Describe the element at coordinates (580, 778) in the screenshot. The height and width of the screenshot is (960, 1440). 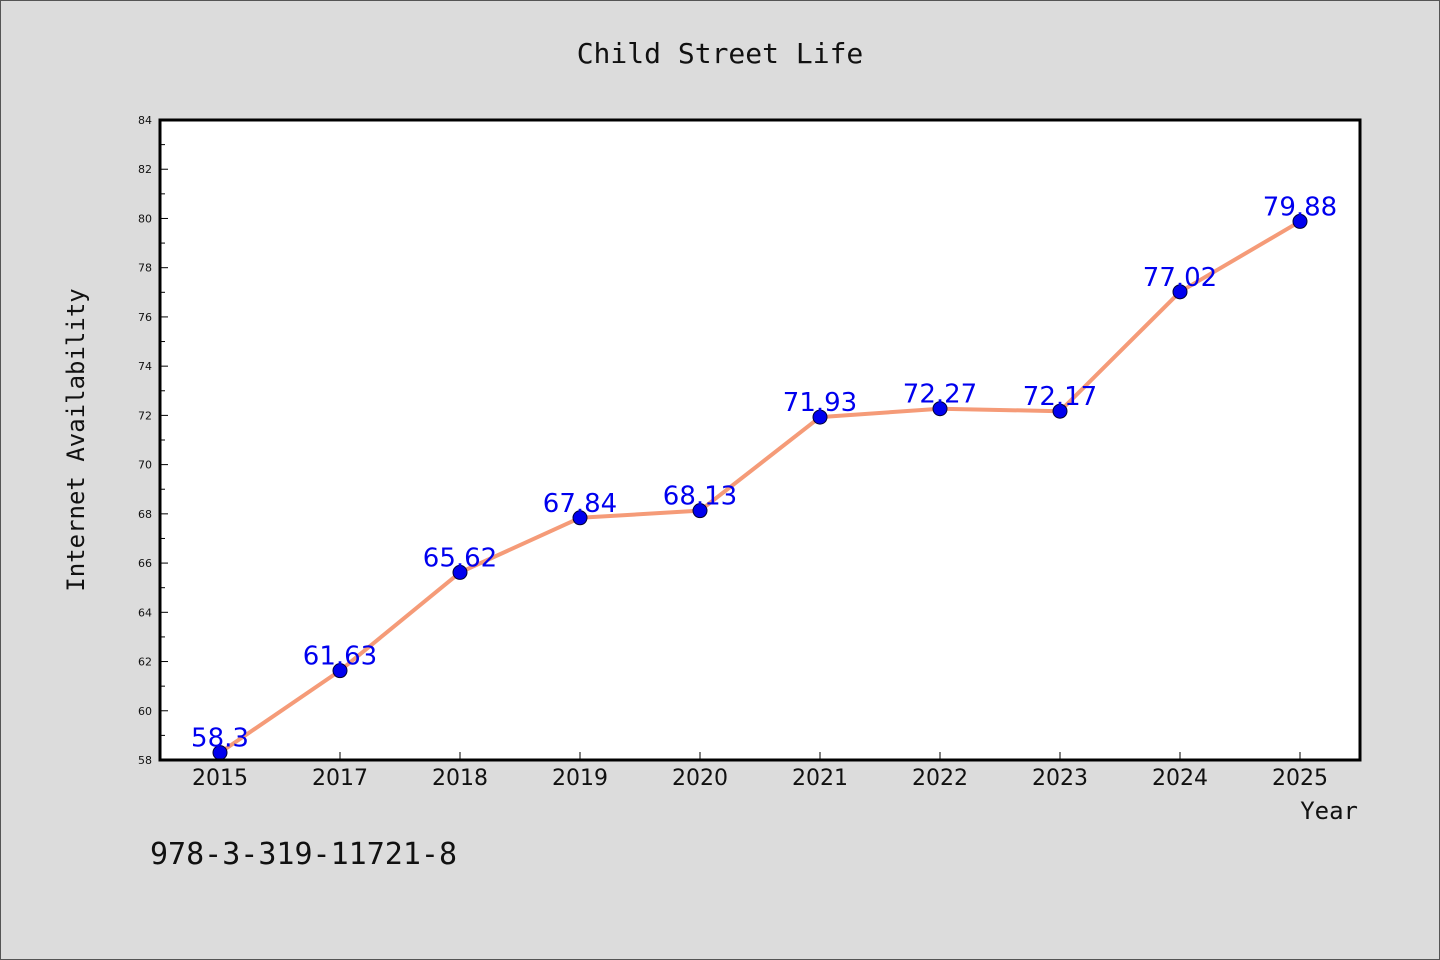
I see `x-tick-label: 2019` at that location.